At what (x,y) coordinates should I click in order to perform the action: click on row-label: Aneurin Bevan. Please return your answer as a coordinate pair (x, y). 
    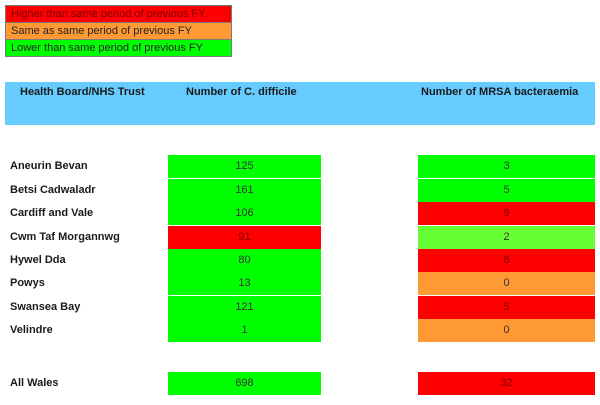
    Looking at the image, I should click on (49, 166).